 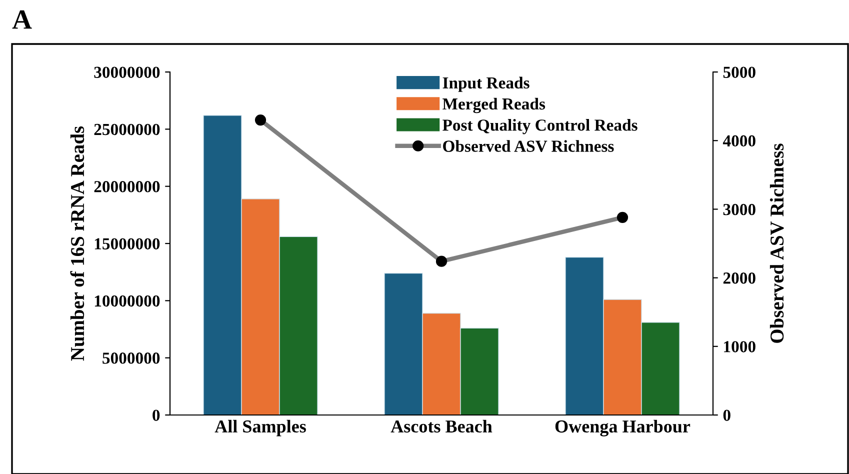 I want to click on y2-tick-label: 1000, so click(x=740, y=346).